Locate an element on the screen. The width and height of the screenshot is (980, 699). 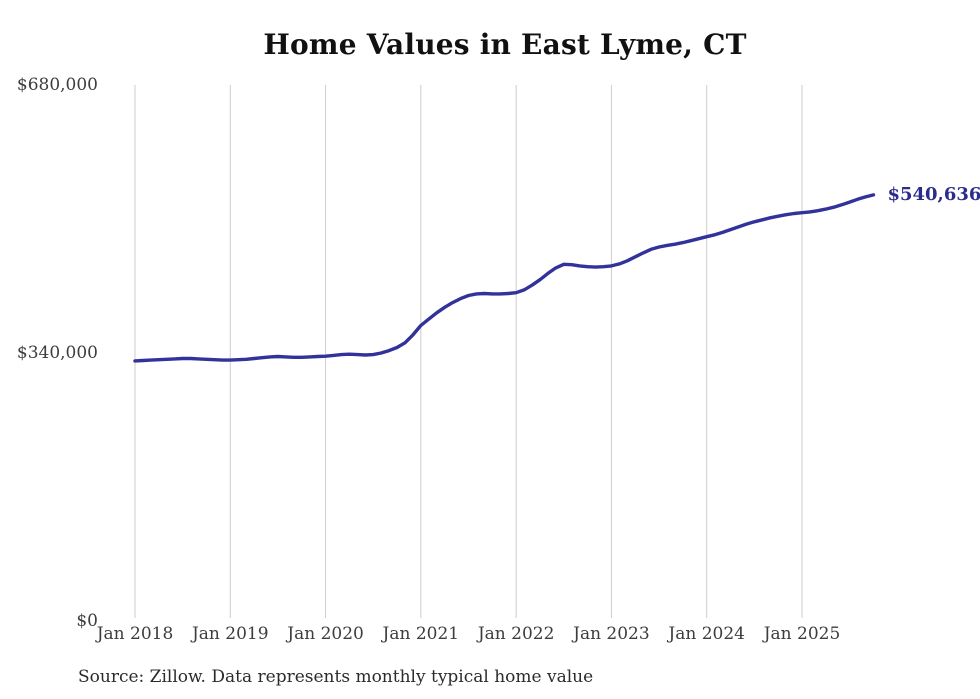
chart-title: Home Values in East Lyme, CT is located at coordinates (505, 44).